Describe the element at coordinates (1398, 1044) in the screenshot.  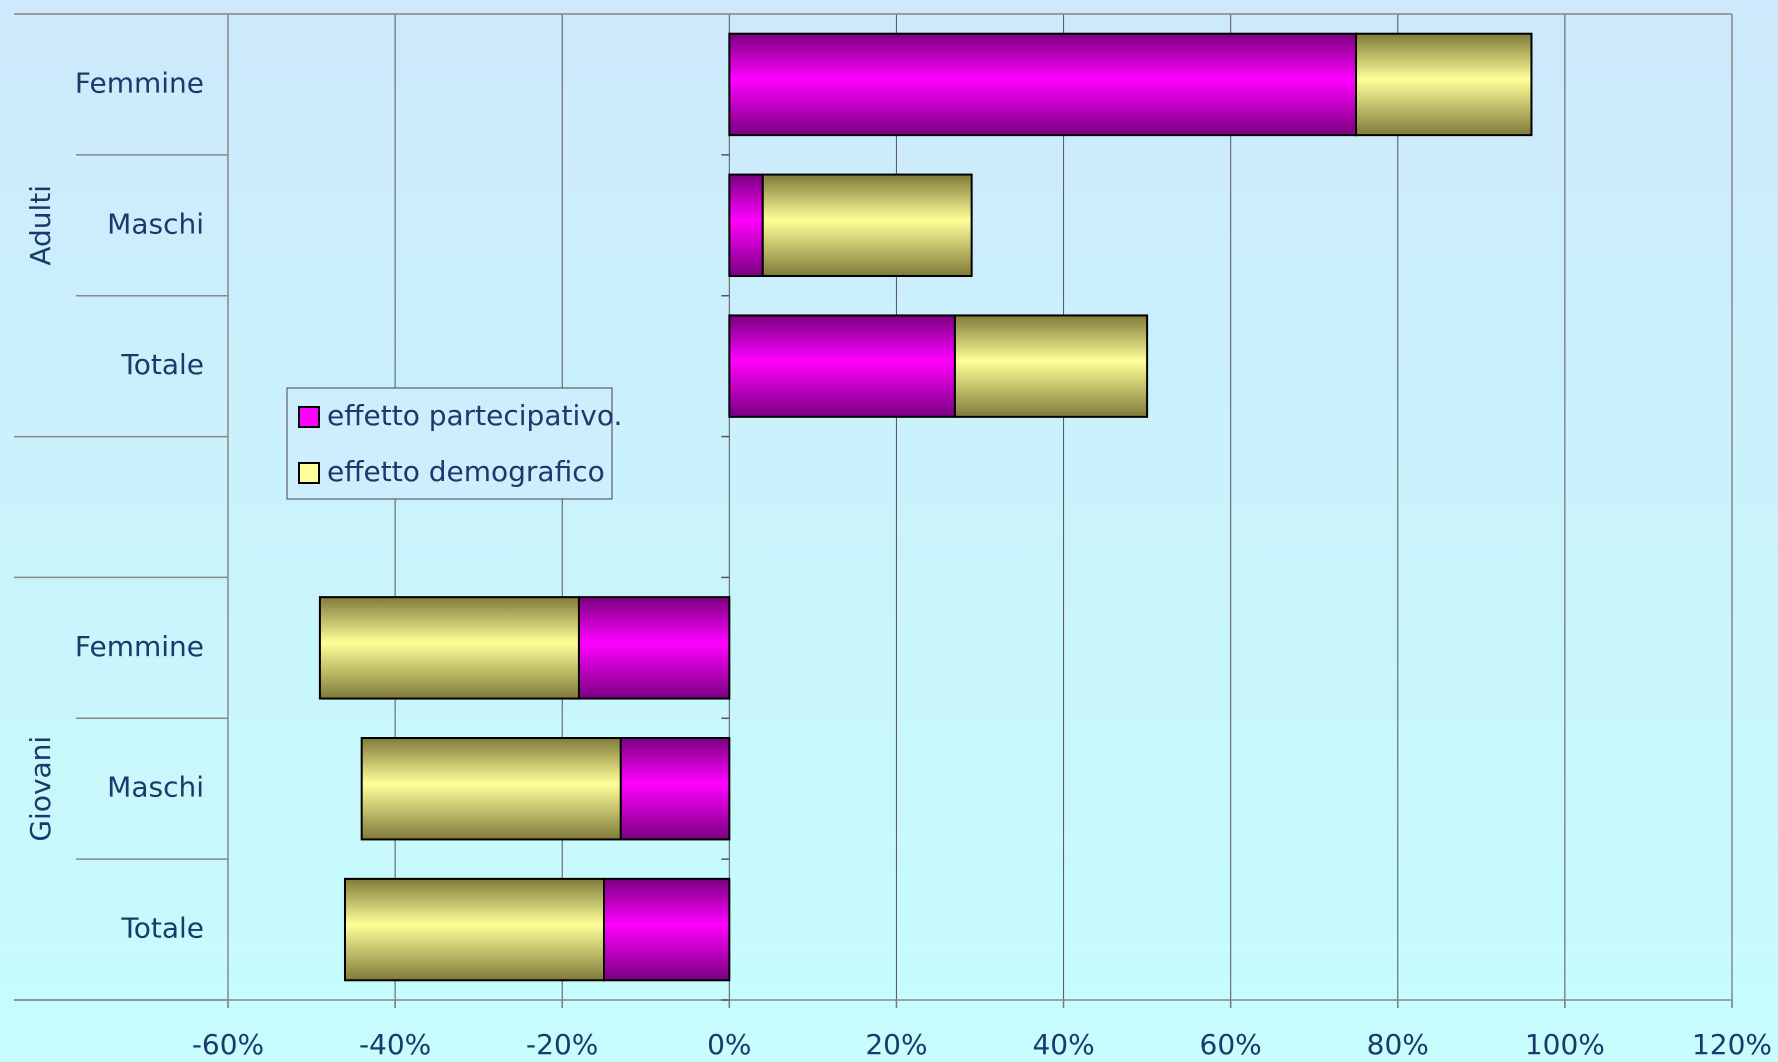
I see `x-tick-label: 80%` at that location.